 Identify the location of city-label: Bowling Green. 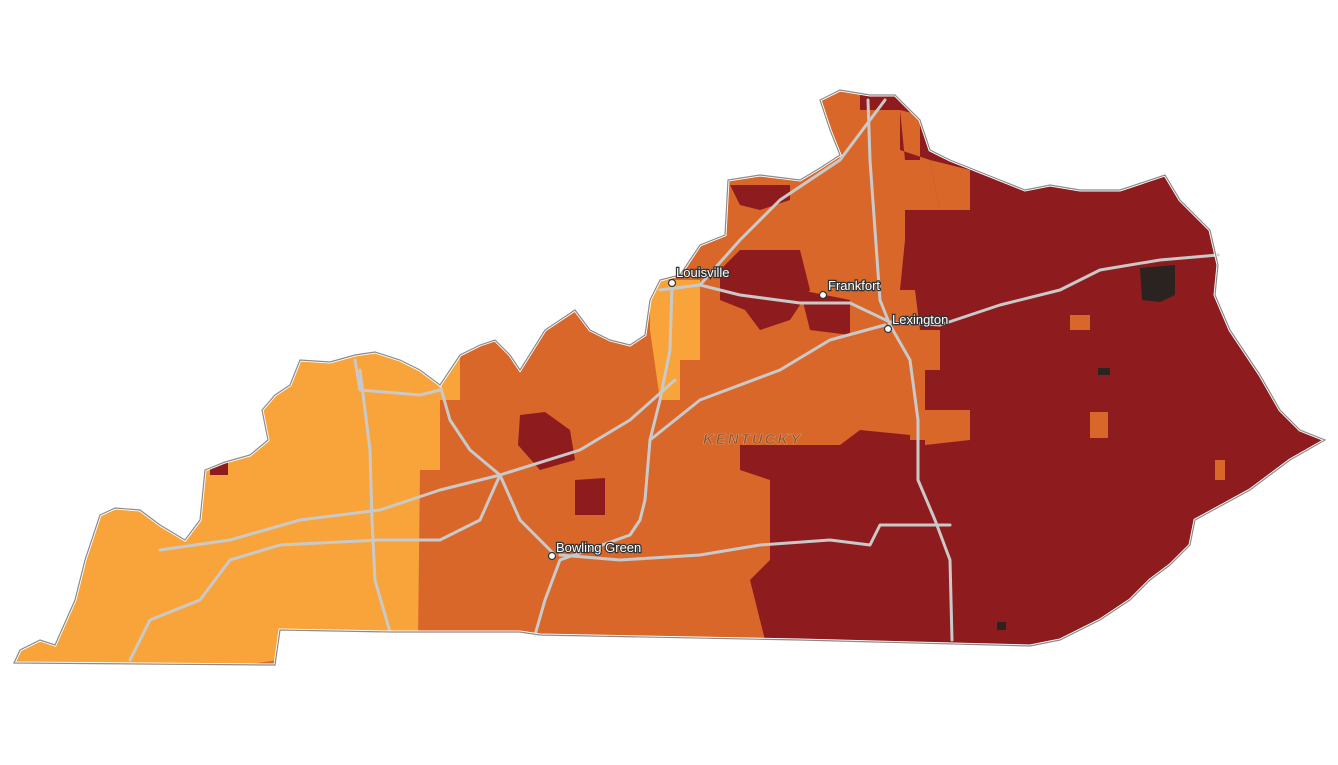
(598, 547).